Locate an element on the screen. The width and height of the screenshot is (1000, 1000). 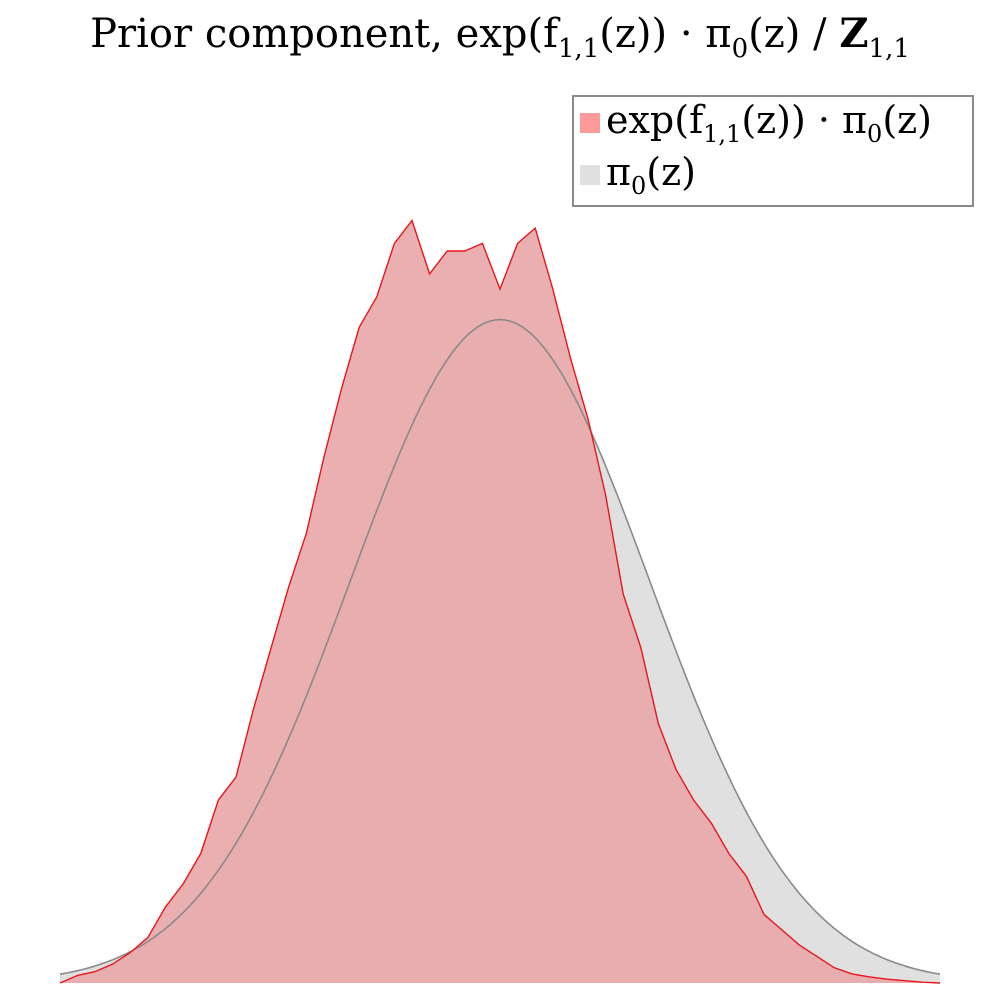
legend-entry-prior: π0(z) is located at coordinates (638, 175).